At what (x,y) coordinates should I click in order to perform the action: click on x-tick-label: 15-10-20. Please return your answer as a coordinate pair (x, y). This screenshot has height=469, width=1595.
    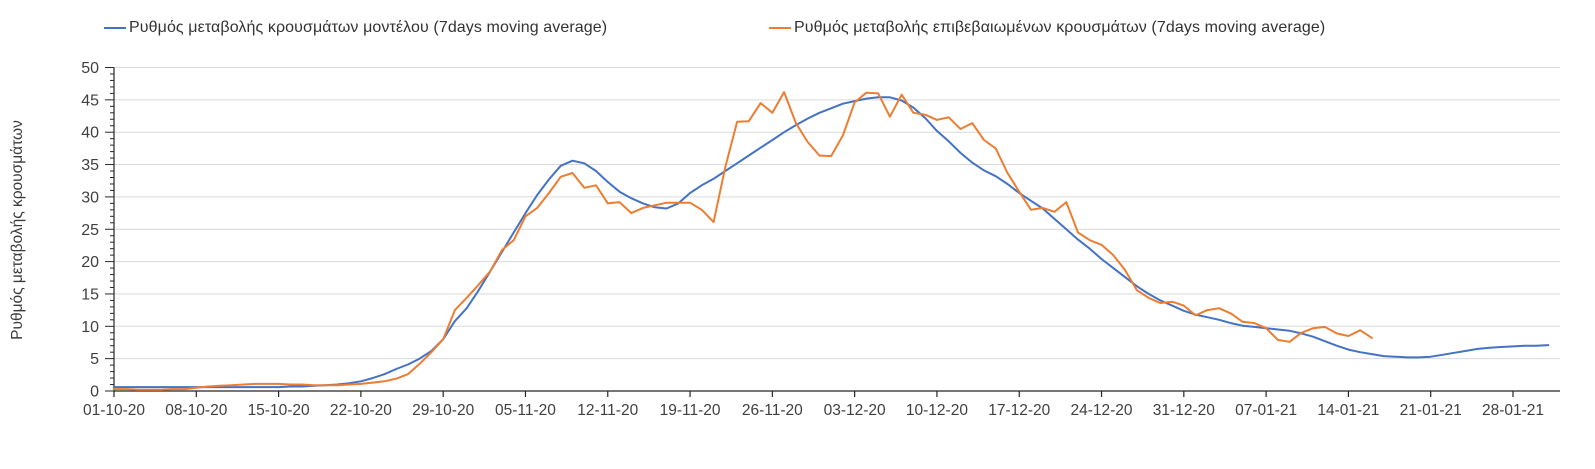
    Looking at the image, I should click on (279, 410).